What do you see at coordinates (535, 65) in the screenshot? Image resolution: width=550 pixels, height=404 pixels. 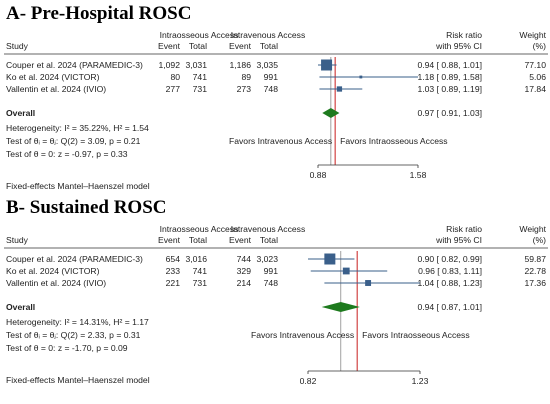 I see `weight-cell: 77.10` at bounding box center [535, 65].